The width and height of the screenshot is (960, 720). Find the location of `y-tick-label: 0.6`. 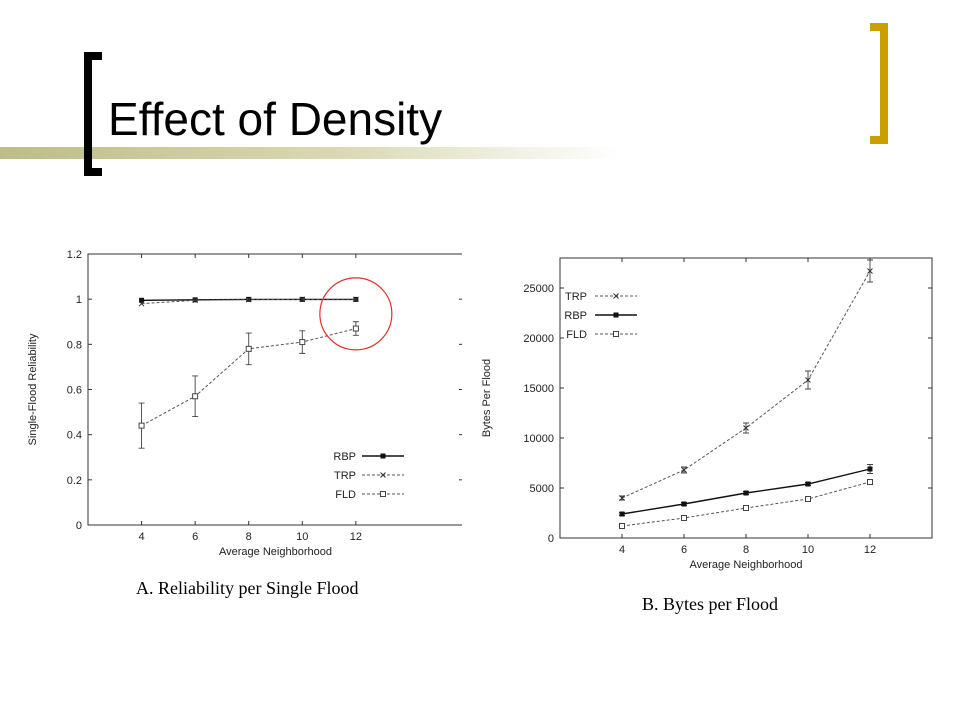

y-tick-label: 0.6 is located at coordinates (74, 391).